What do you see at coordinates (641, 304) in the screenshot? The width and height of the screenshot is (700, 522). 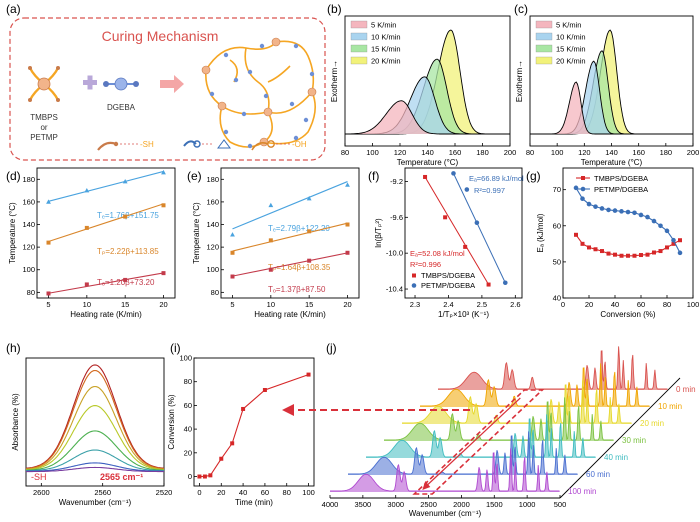 I see `x-tick-label: 60` at bounding box center [641, 304].